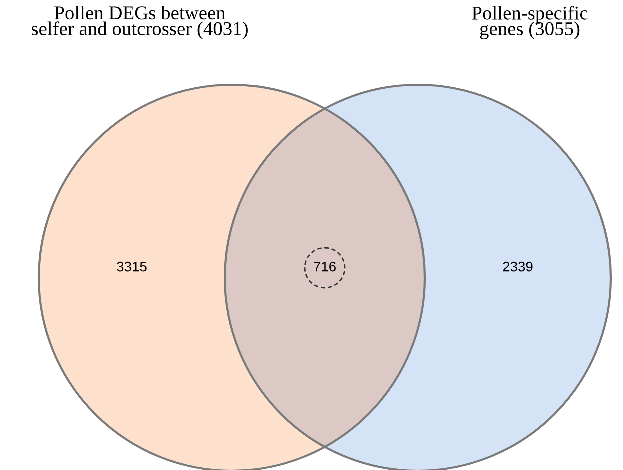 The width and height of the screenshot is (623, 470). Describe the element at coordinates (518, 267) in the screenshot. I see `data-label: 2339` at that location.